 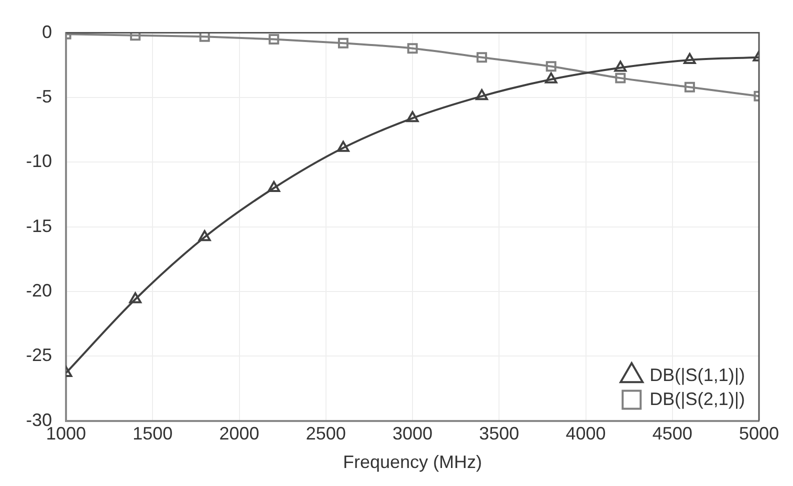 I want to click on y-tick-label: -15, so click(x=39, y=226).